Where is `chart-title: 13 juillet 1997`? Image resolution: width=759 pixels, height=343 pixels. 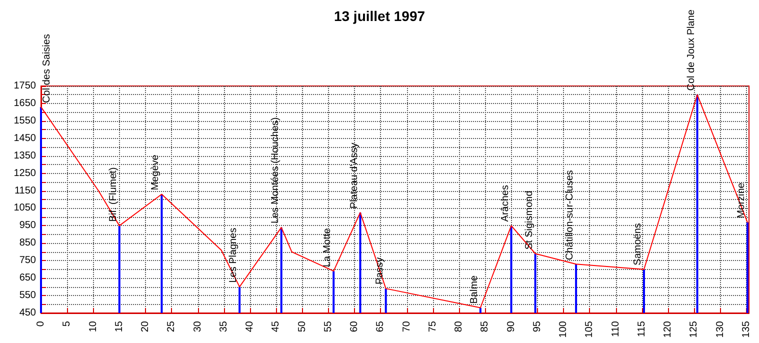 chart-title: 13 juillet 1997 is located at coordinates (380, 16).